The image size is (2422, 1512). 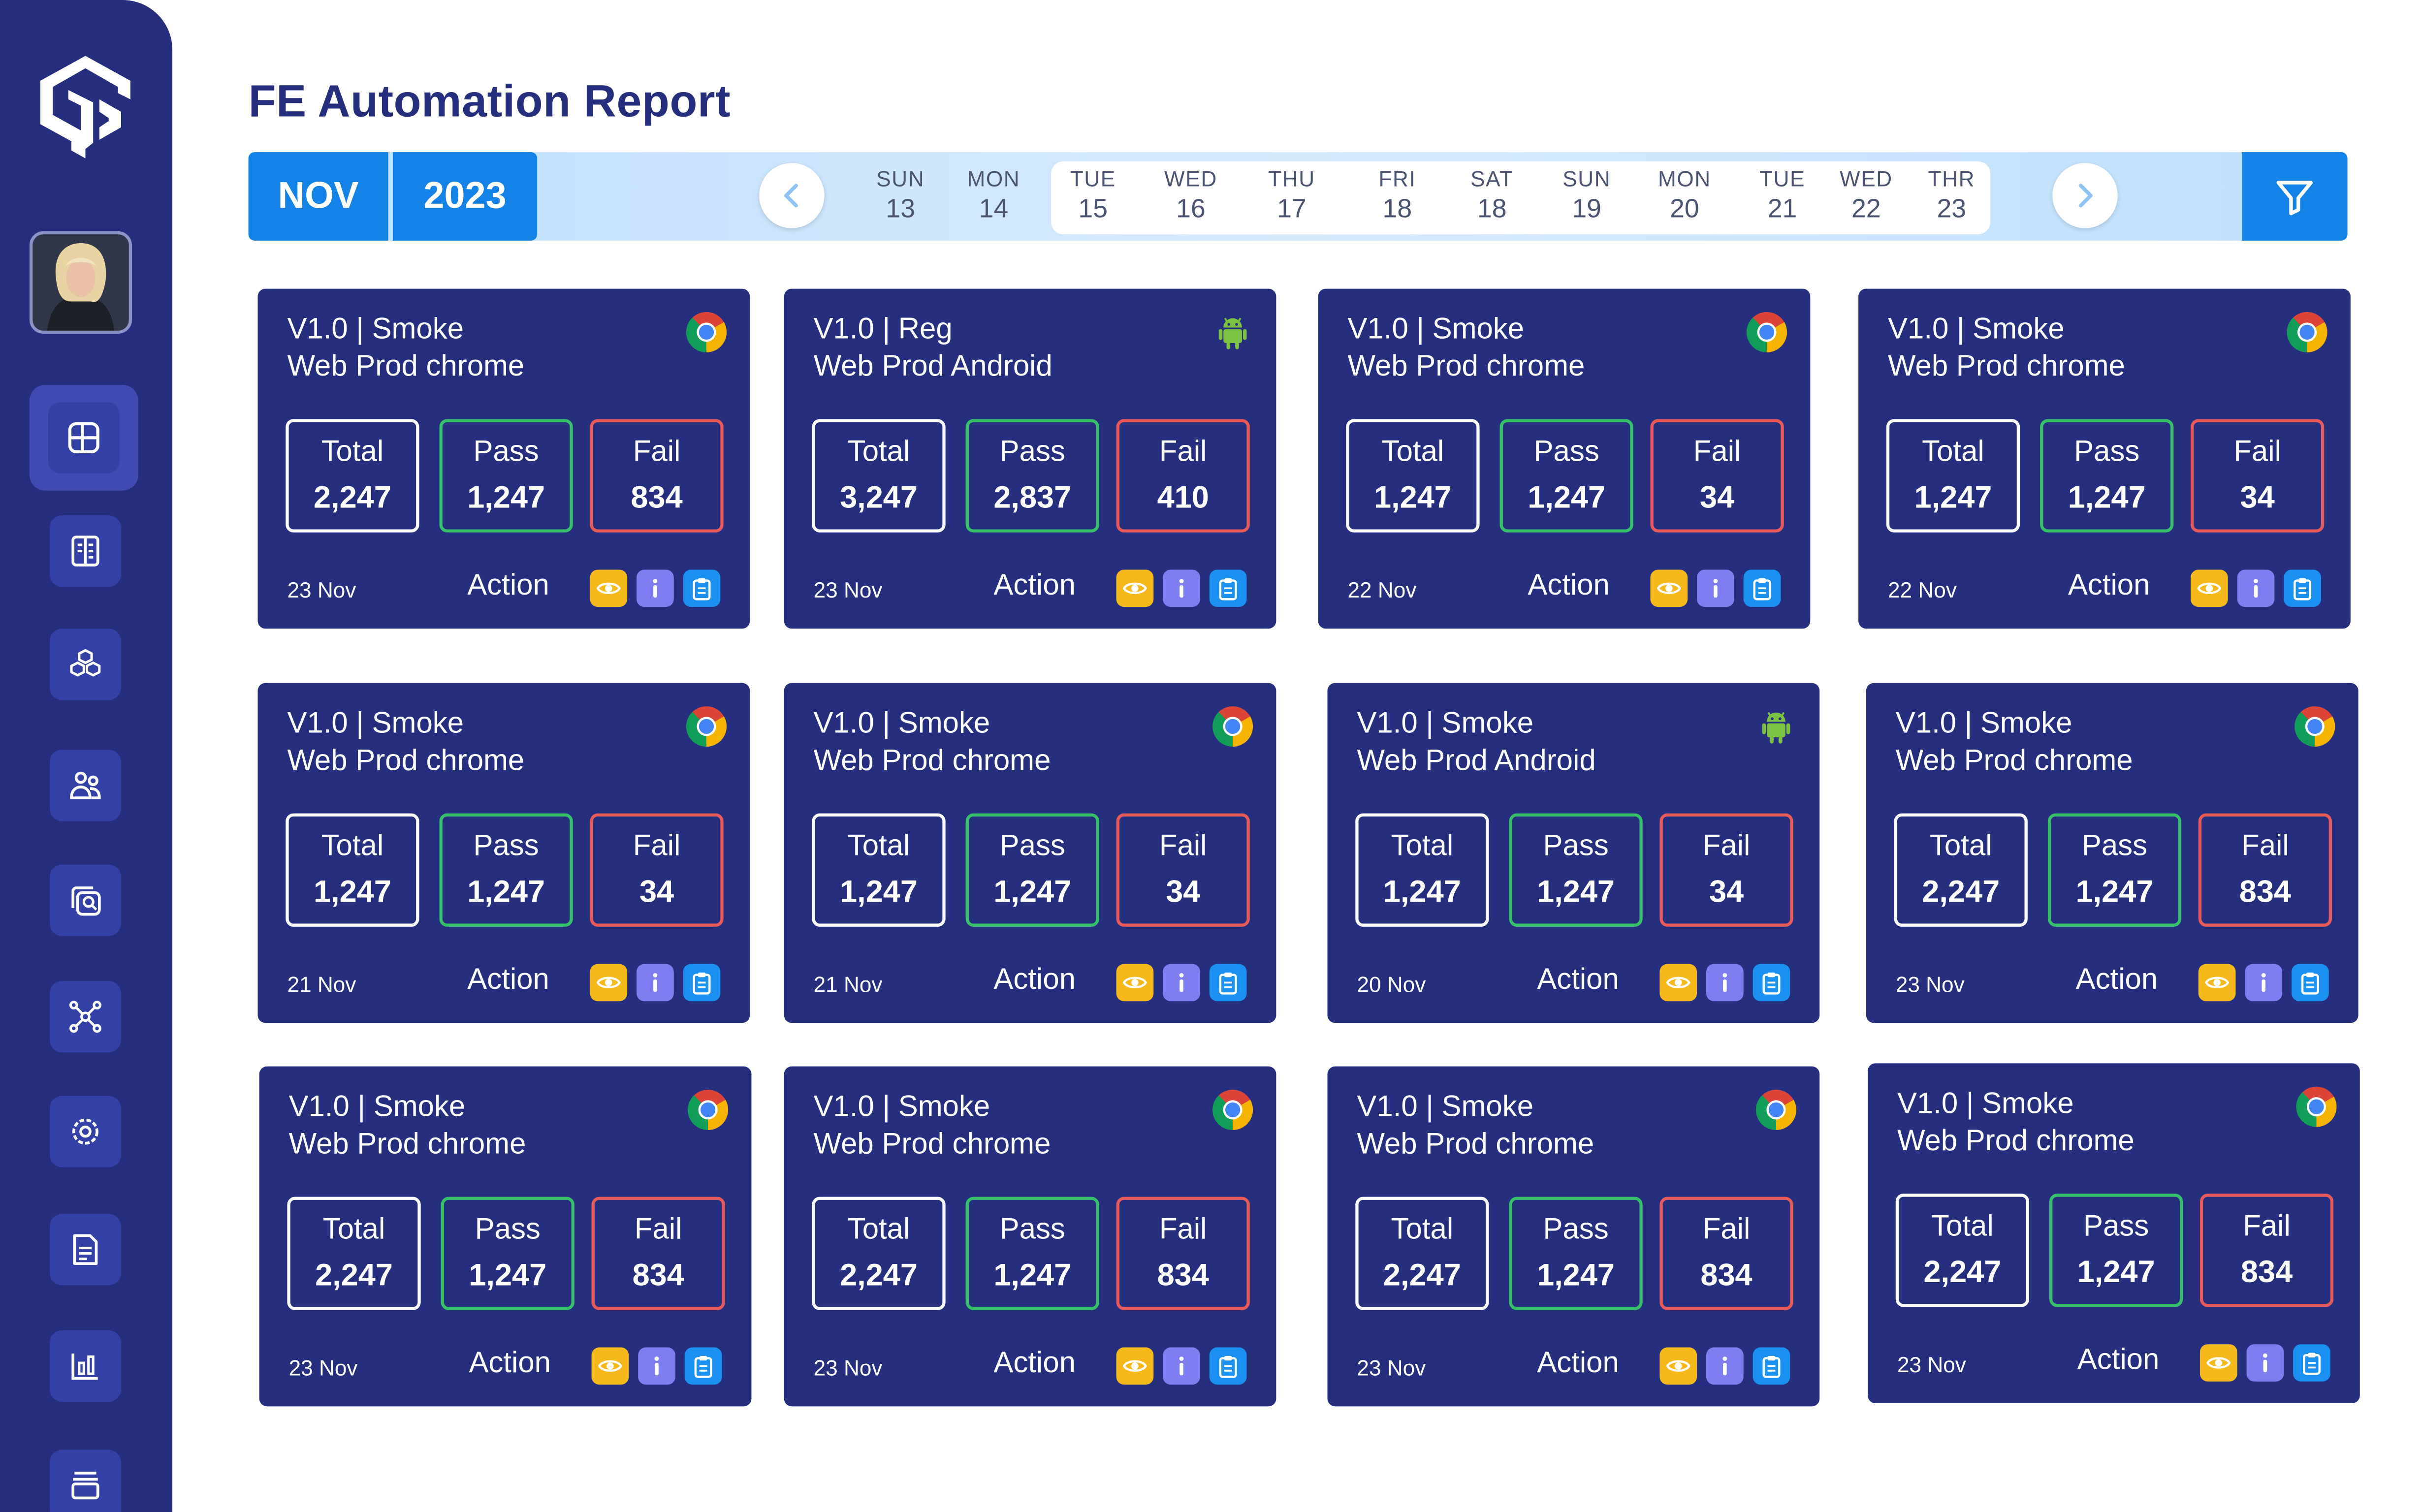 I want to click on day-thr-23: THR 23, so click(x=1951, y=195).